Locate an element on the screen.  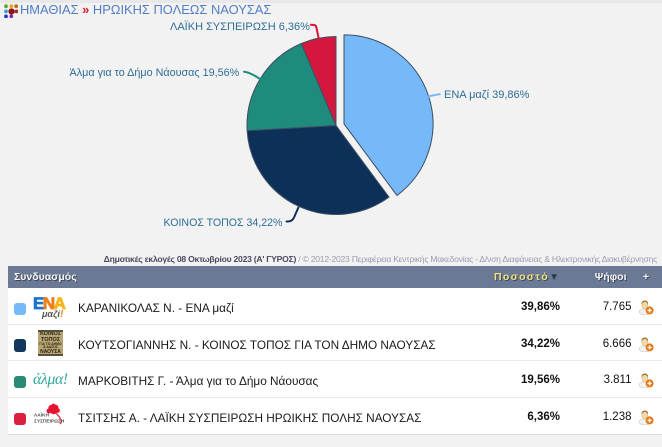
svg-text: ΛΑΪΚΗ is located at coordinates (41, 415).